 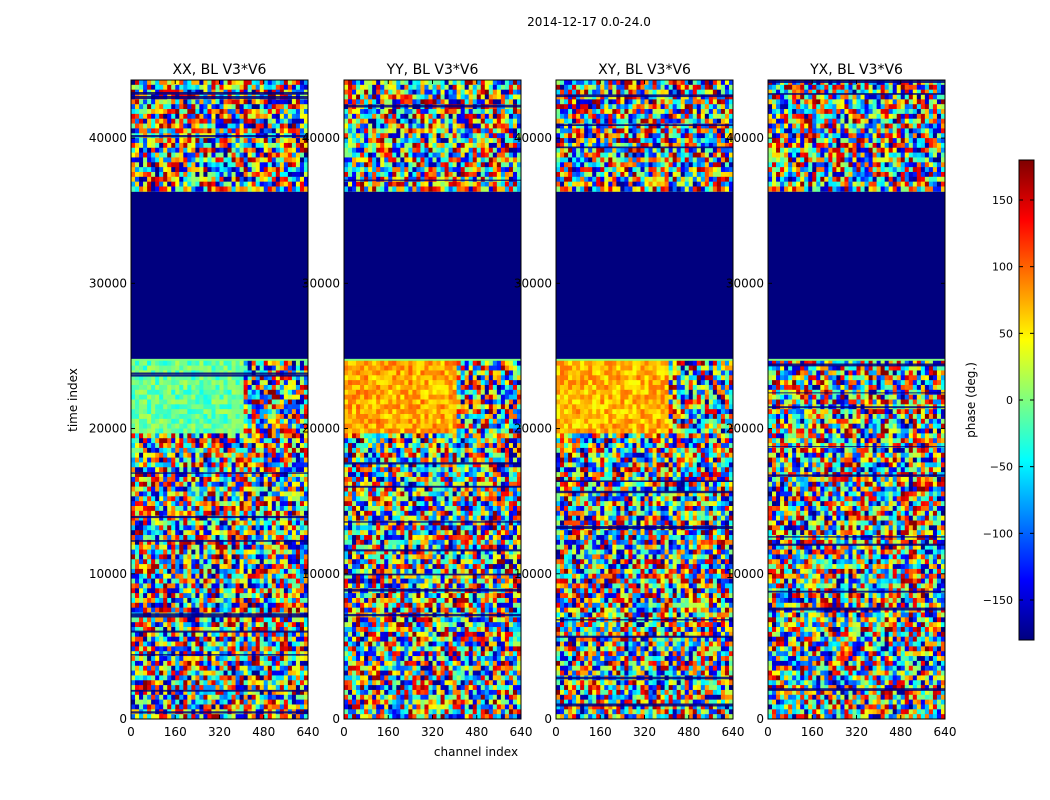 I want to click on panel-title: YX, BL V3*V6, so click(x=856, y=70).